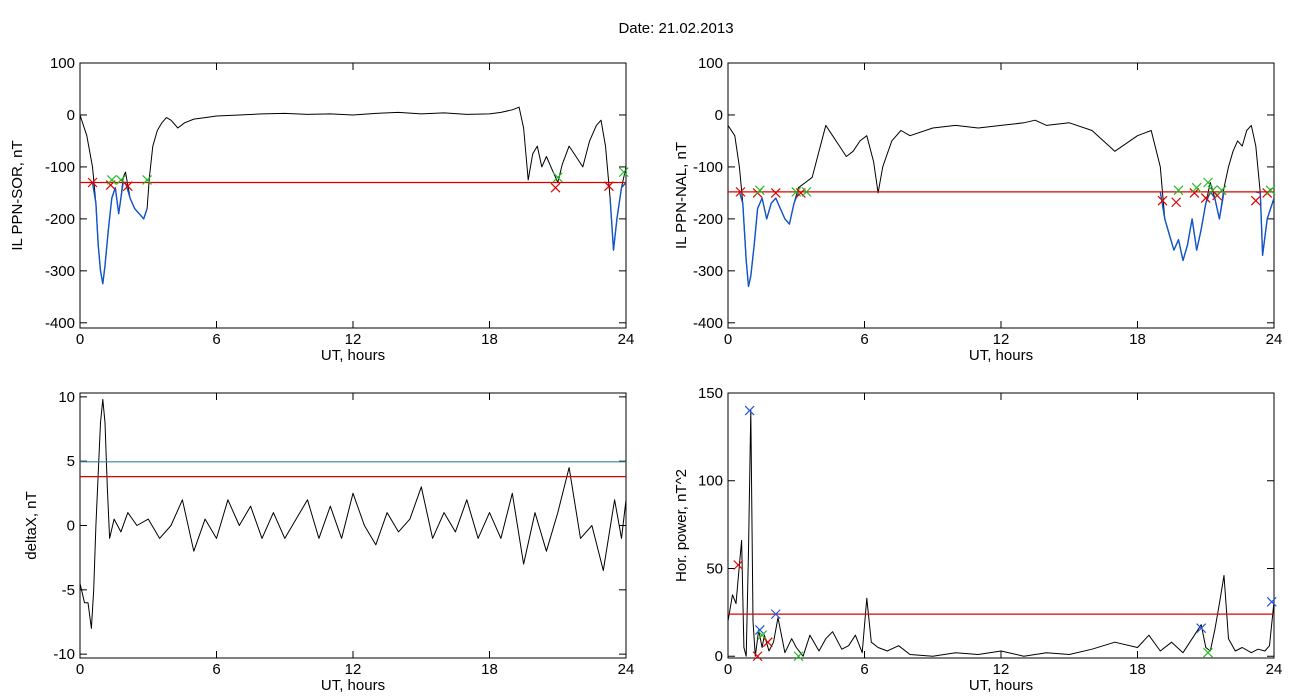  I want to click on y-axis-label: IL PPN-SOR, nT, so click(17, 195).